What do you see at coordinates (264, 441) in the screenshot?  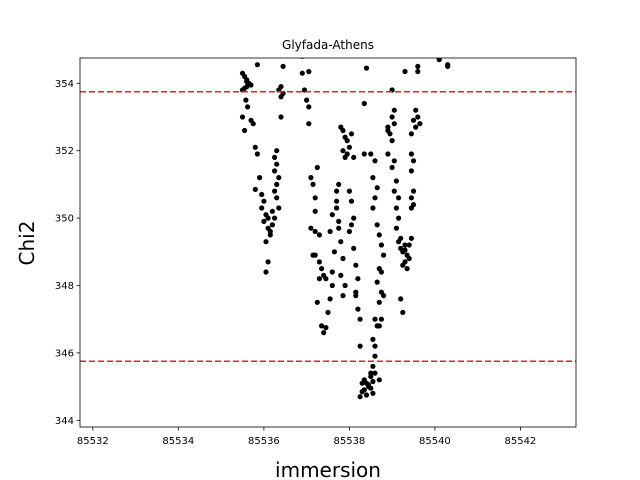 I see `x-tick-label: 85536` at bounding box center [264, 441].